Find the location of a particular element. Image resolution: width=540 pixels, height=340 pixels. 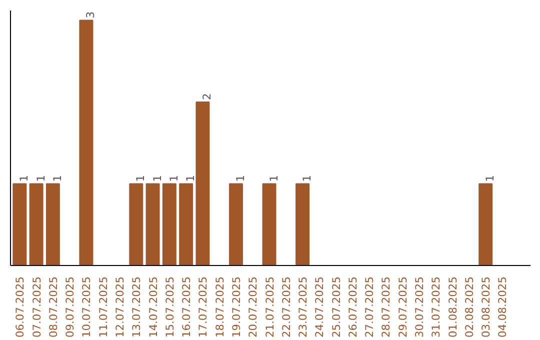

x-tick-label: 08.07.2025 is located at coordinates (53, 307).